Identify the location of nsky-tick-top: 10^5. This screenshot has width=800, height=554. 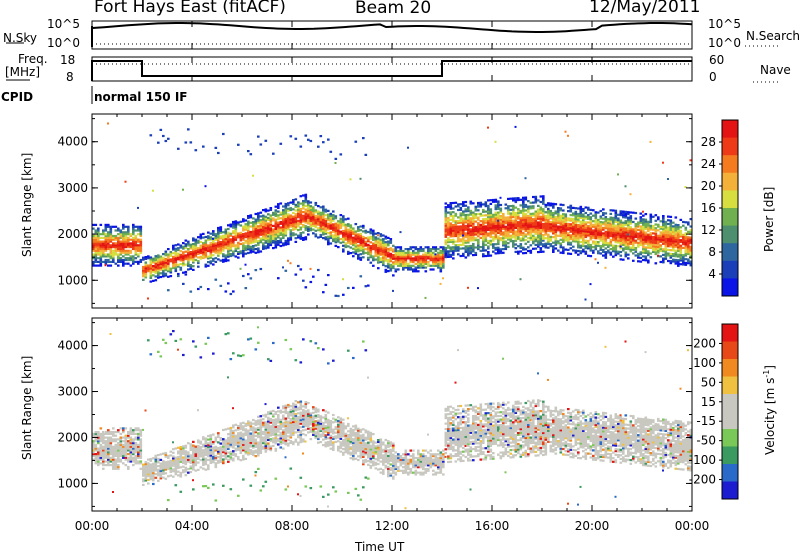
(63, 24).